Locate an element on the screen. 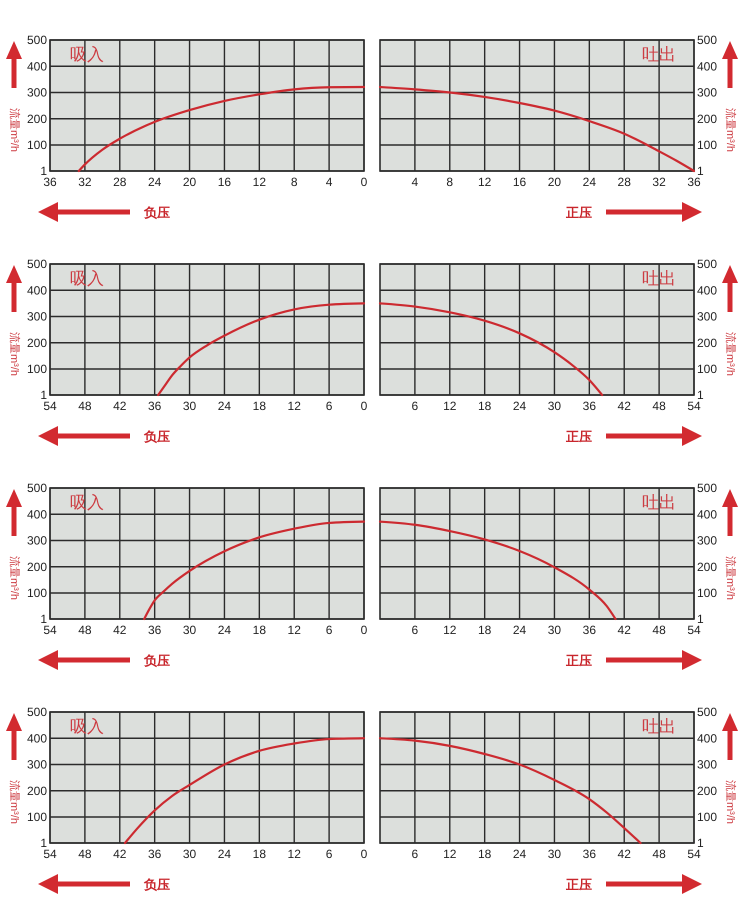 This screenshot has width=750, height=914. x-tick-label: 16 is located at coordinates (225, 182).